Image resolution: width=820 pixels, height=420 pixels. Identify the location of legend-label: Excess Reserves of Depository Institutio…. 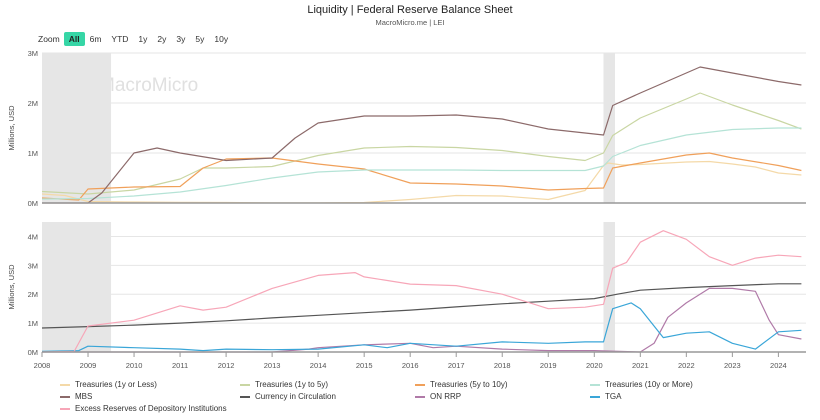
(151, 408).